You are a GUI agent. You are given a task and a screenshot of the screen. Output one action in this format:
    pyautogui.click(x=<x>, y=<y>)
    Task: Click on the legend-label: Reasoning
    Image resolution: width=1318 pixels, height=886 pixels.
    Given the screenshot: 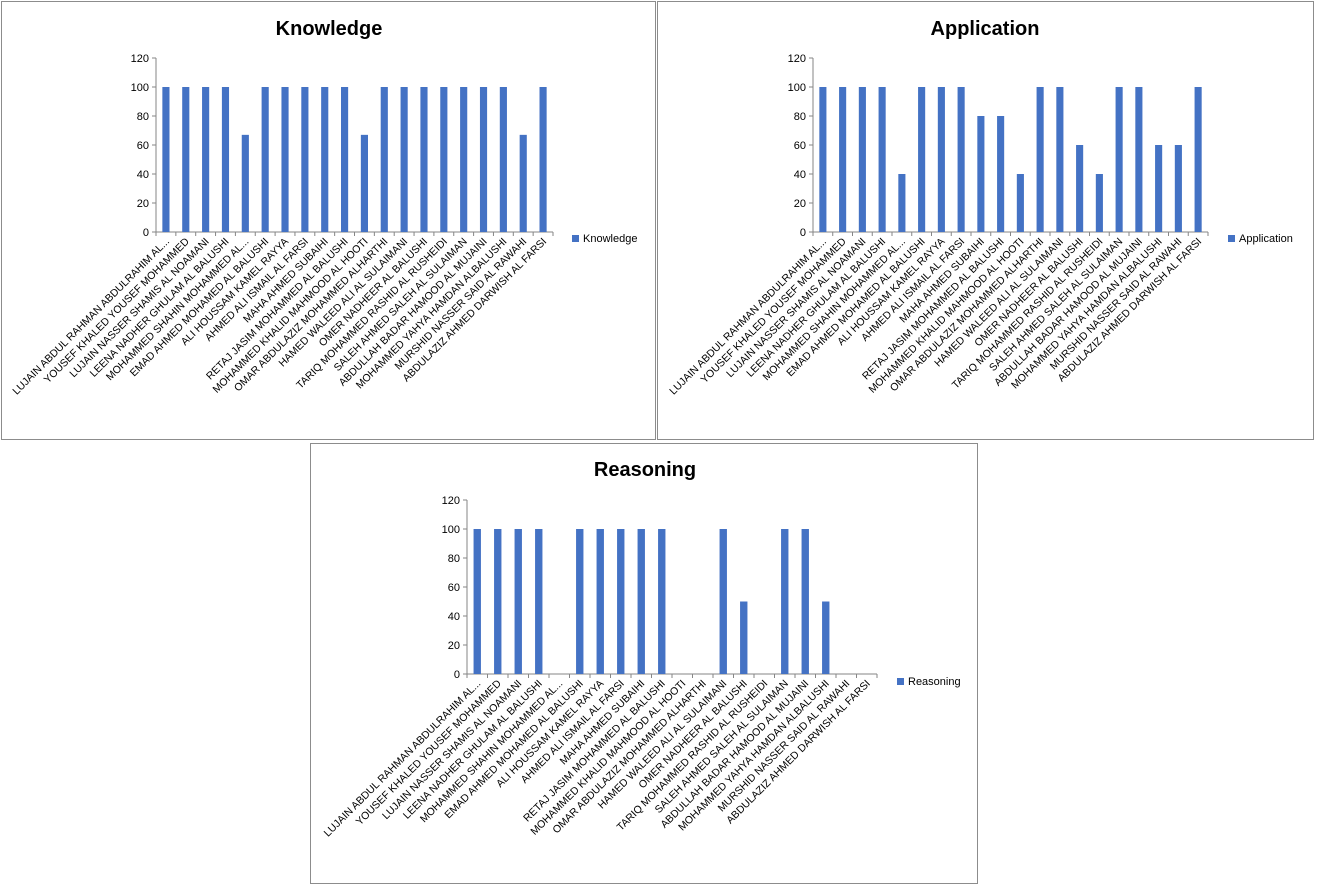 What is the action you would take?
    pyautogui.click(x=934, y=682)
    